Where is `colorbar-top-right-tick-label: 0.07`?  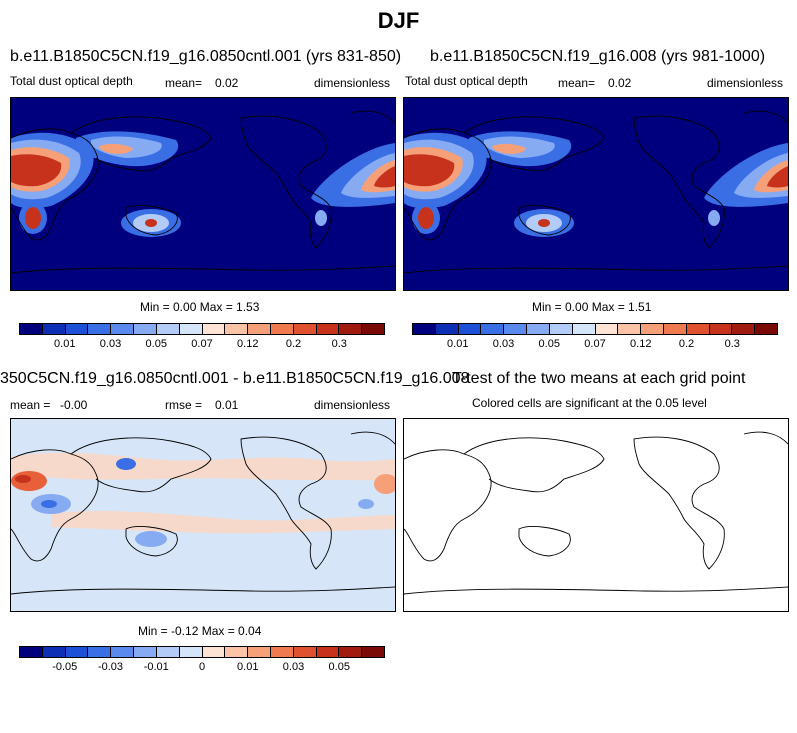
colorbar-top-right-tick-label: 0.07 is located at coordinates (595, 344).